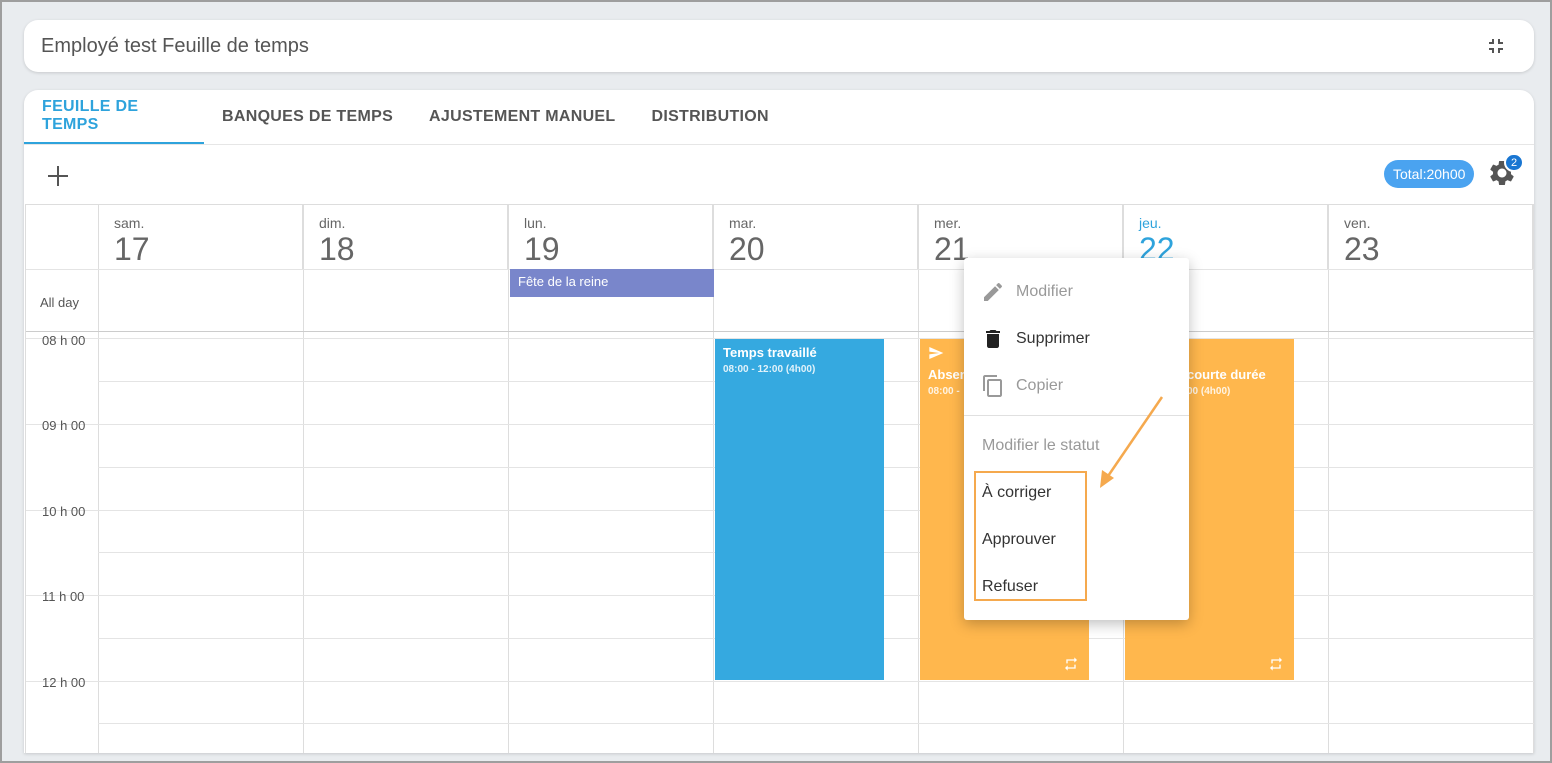 The image size is (1552, 763). I want to click on holiday-event: Fête de la reine, so click(612, 283).